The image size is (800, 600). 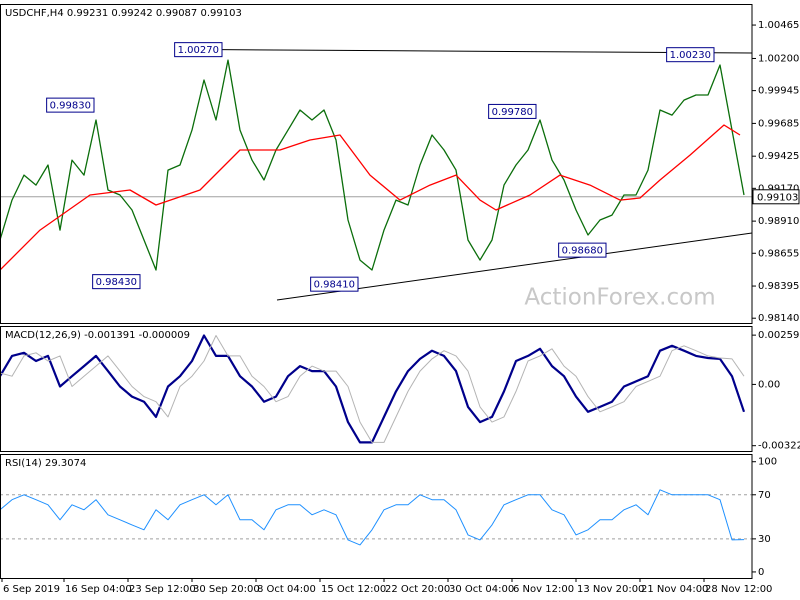 I want to click on y-tick-label: 0.99170, so click(x=778, y=188).